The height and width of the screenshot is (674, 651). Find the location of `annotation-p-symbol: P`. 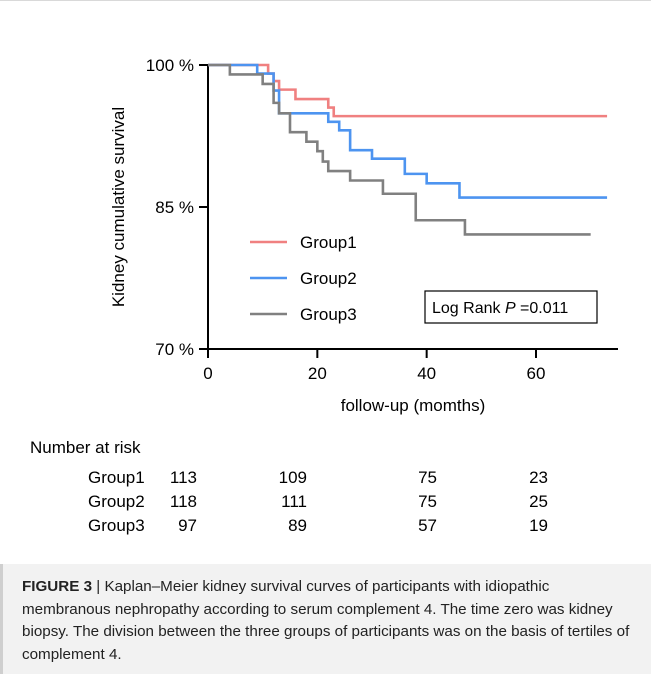

annotation-p-symbol: P is located at coordinates (510, 308).